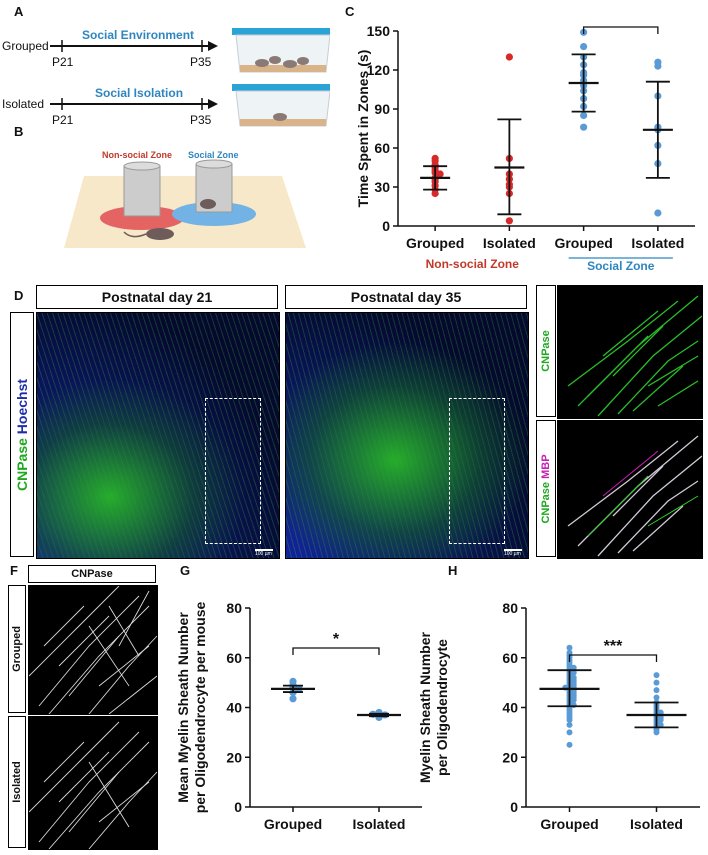 The height and width of the screenshot is (855, 708). What do you see at coordinates (25, 46) in the screenshot?
I see `row-grouped-label: Grouped` at bounding box center [25, 46].